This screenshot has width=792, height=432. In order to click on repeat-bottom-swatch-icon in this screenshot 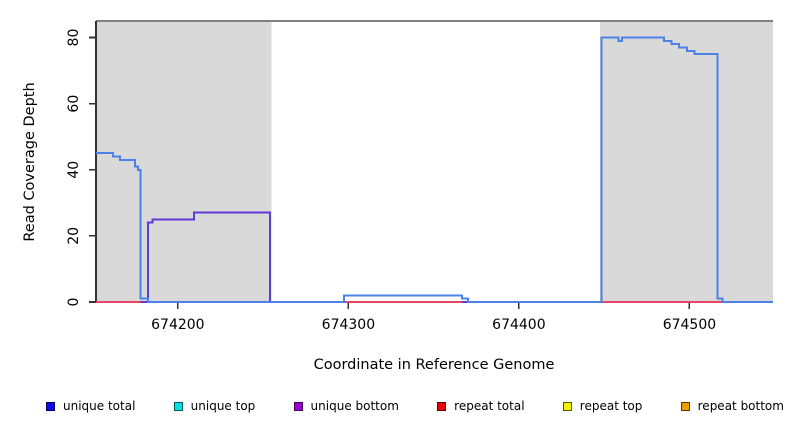, I will do `click(685, 406)`.